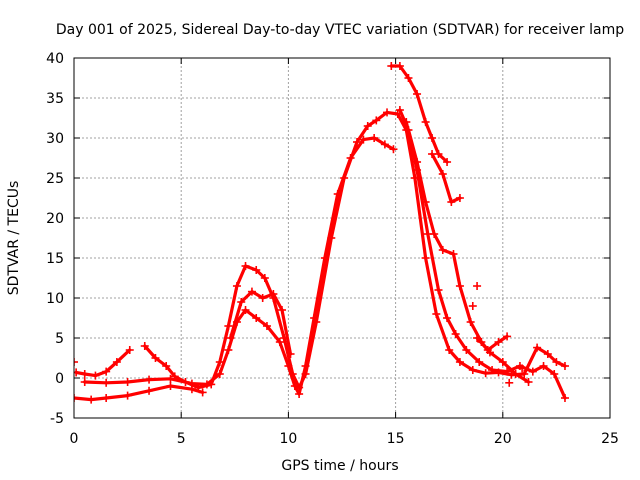 This screenshot has width=640, height=480. Describe the element at coordinates (181, 439) in the screenshot. I see `x-tick-label: 5` at that location.